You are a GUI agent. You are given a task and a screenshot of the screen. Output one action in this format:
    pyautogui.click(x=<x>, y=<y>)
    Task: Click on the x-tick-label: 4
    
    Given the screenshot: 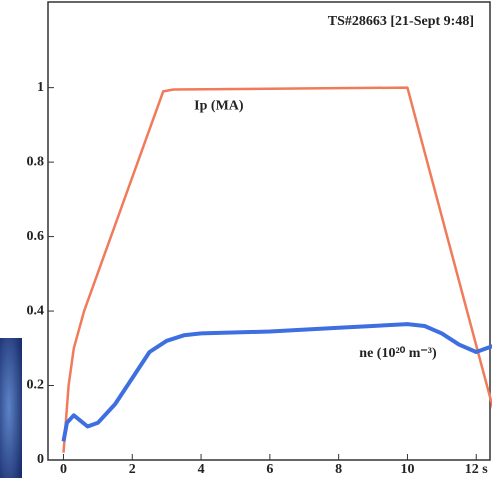 What is the action you would take?
    pyautogui.click(x=201, y=469)
    